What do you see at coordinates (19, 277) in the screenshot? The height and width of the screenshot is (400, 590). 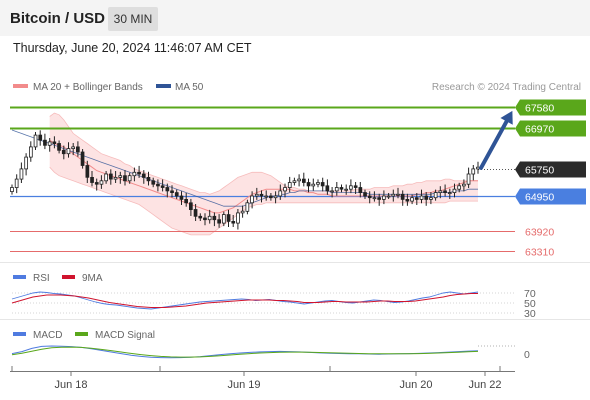 I see `rsi-legend-swatch` at bounding box center [19, 277].